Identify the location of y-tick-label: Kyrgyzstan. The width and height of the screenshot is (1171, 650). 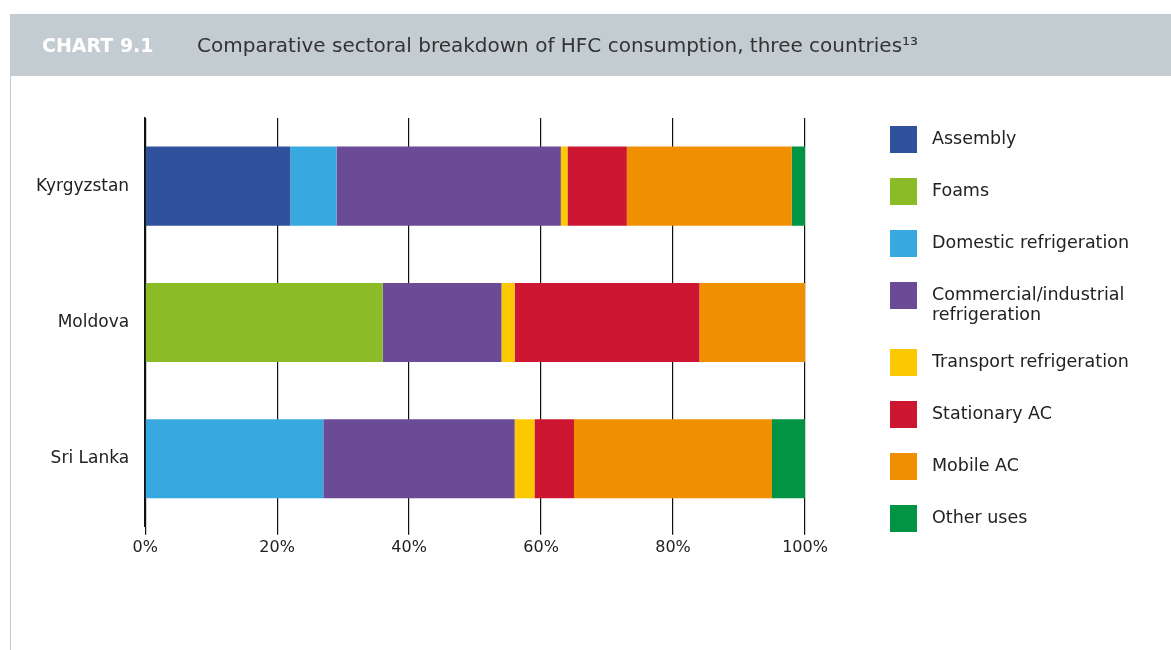
(83, 184).